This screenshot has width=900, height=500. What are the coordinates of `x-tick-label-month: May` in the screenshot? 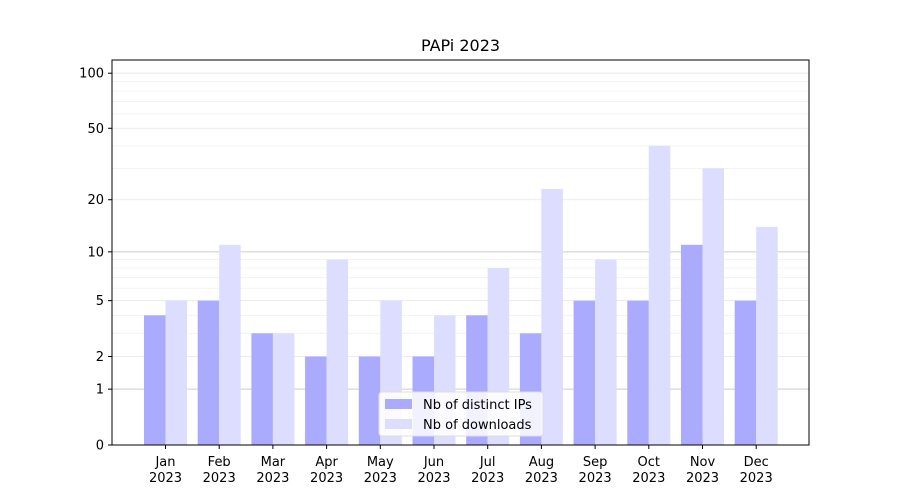 It's located at (380, 462).